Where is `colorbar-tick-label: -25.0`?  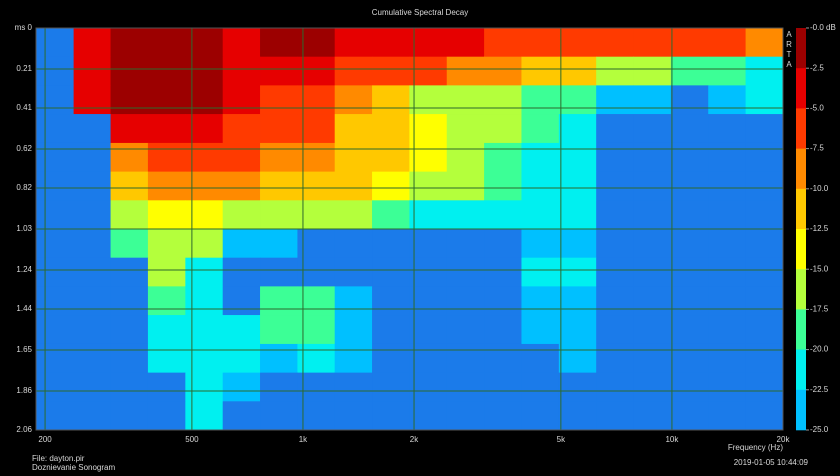
colorbar-tick-label: -25.0 is located at coordinates (819, 429).